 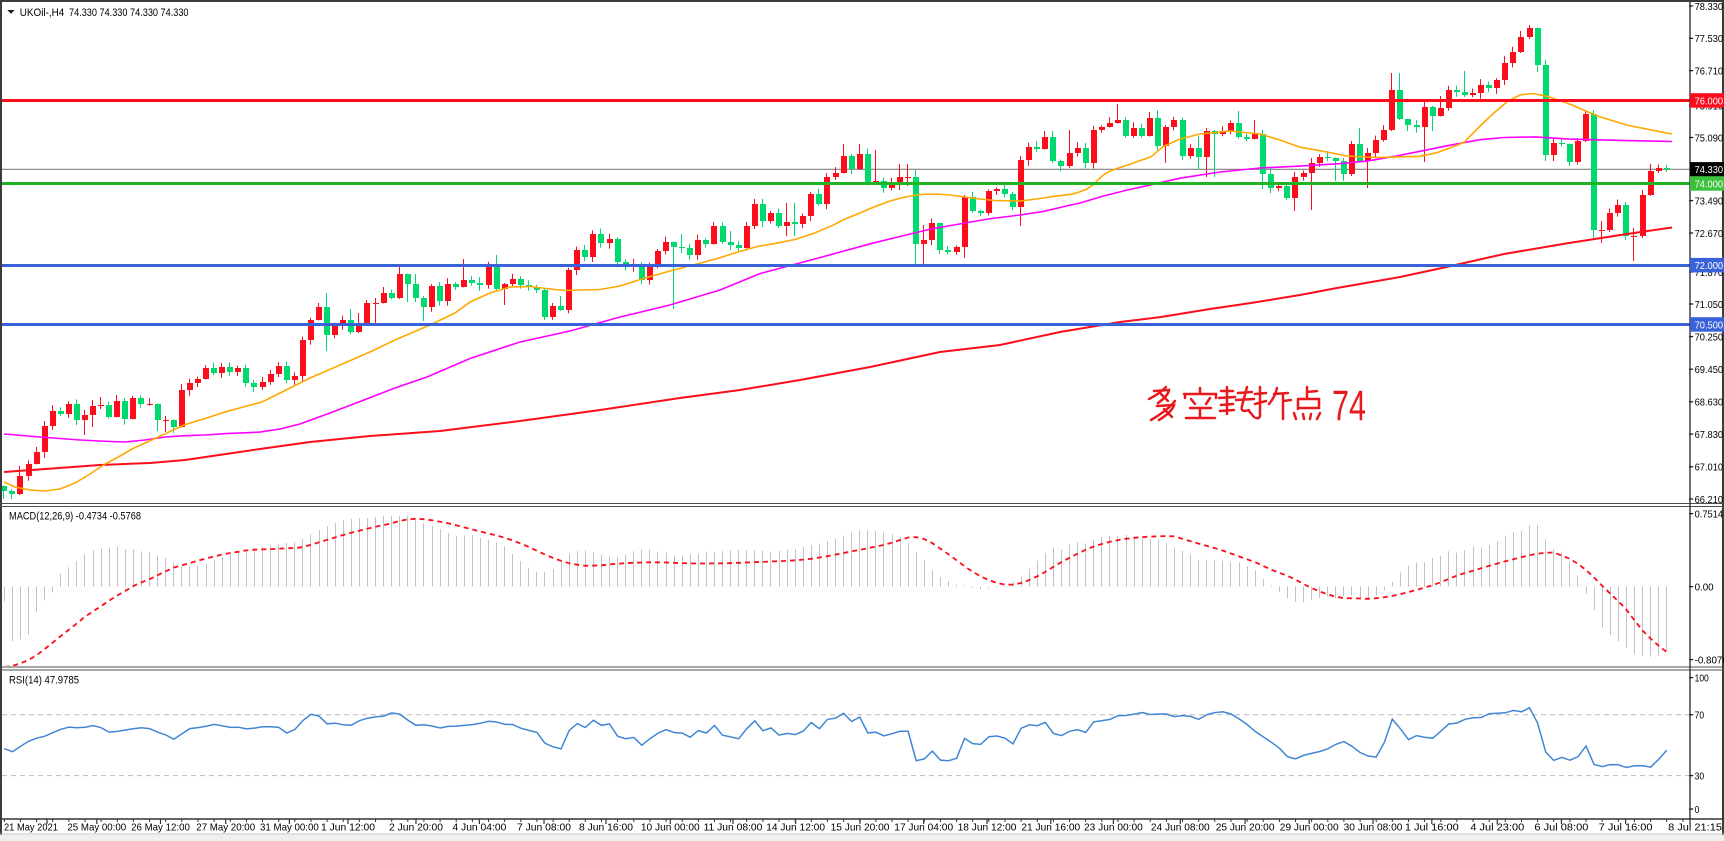 What do you see at coordinates (1709, 500) in the screenshot?
I see `svg-text: 66.210` at bounding box center [1709, 500].